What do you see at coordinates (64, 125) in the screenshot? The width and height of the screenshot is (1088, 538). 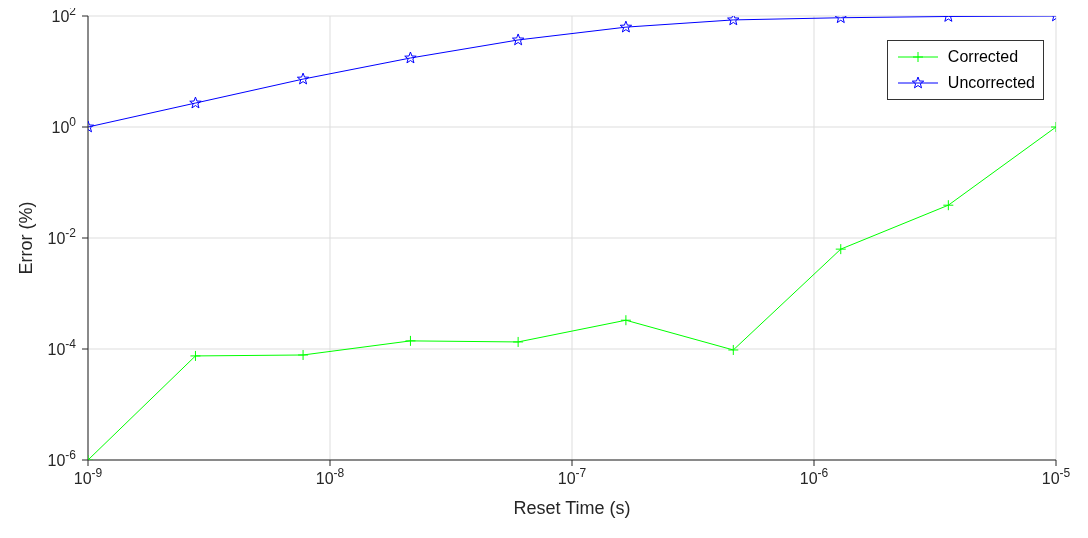 I see `y-tick-label: 10$^{0}$` at bounding box center [64, 125].